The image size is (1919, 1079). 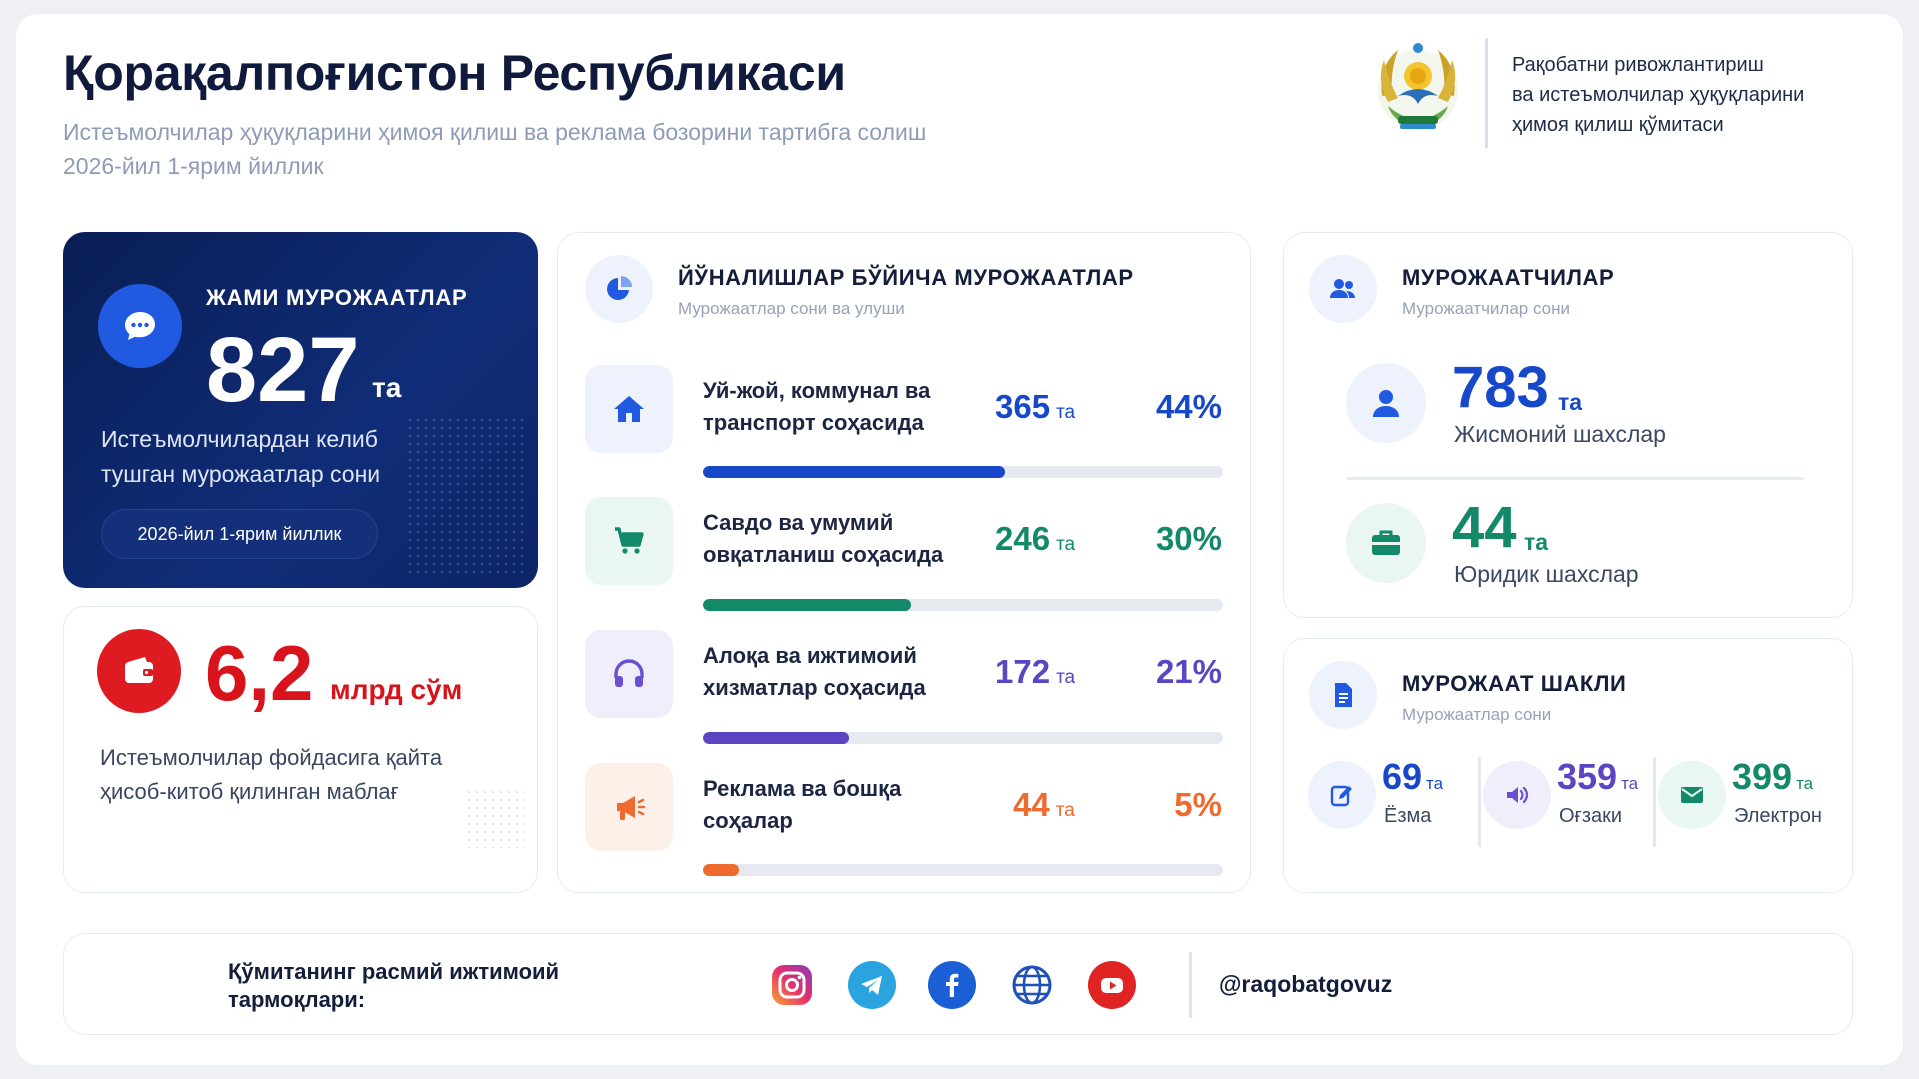 I want to click on caption-line: тармоқлари:, so click(x=297, y=999).